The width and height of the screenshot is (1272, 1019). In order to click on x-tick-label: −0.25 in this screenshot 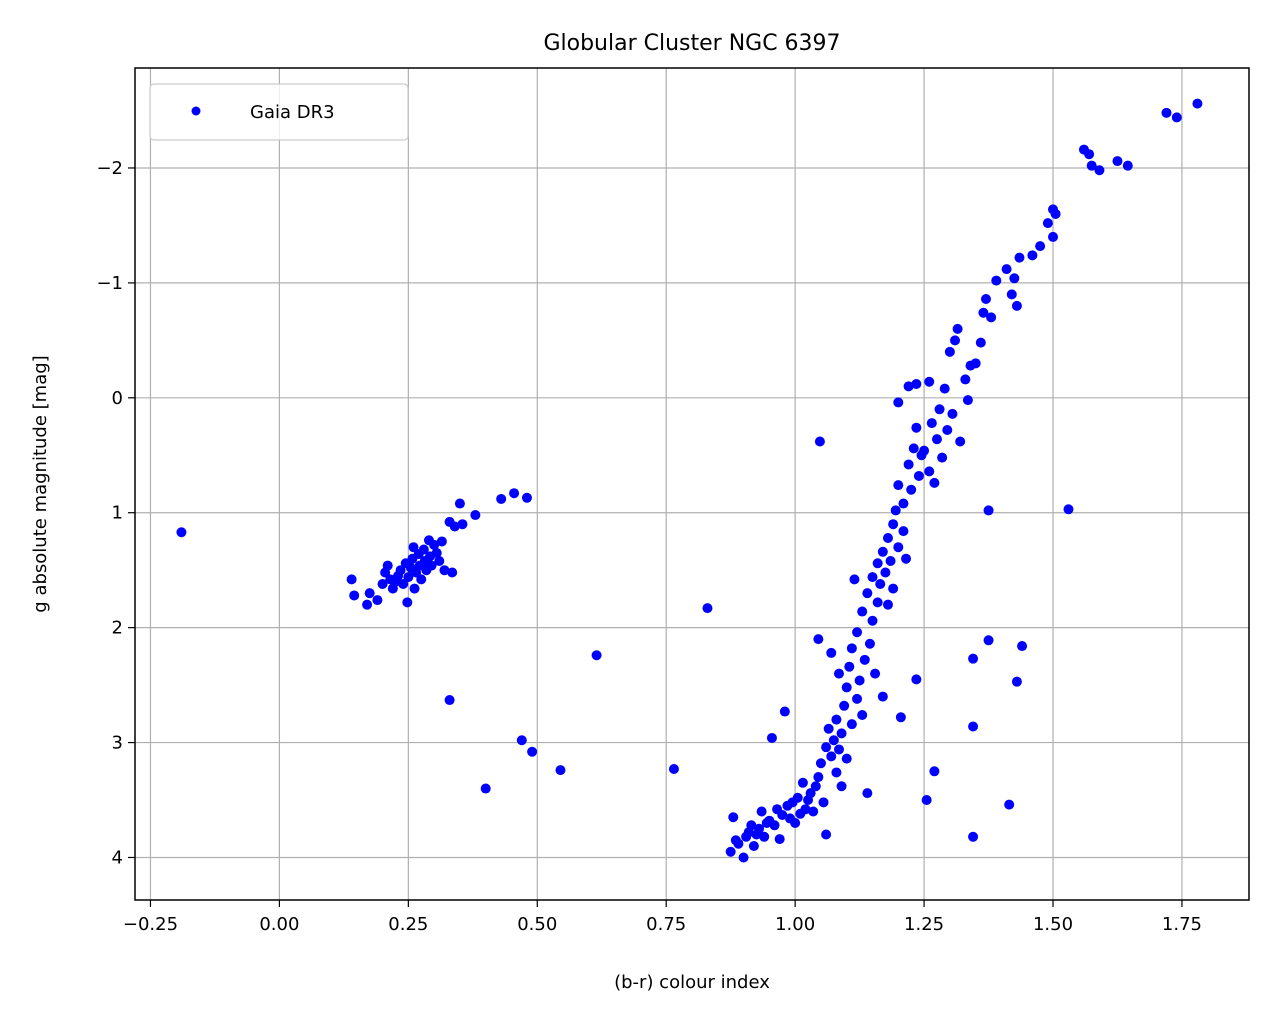, I will do `click(150, 924)`.